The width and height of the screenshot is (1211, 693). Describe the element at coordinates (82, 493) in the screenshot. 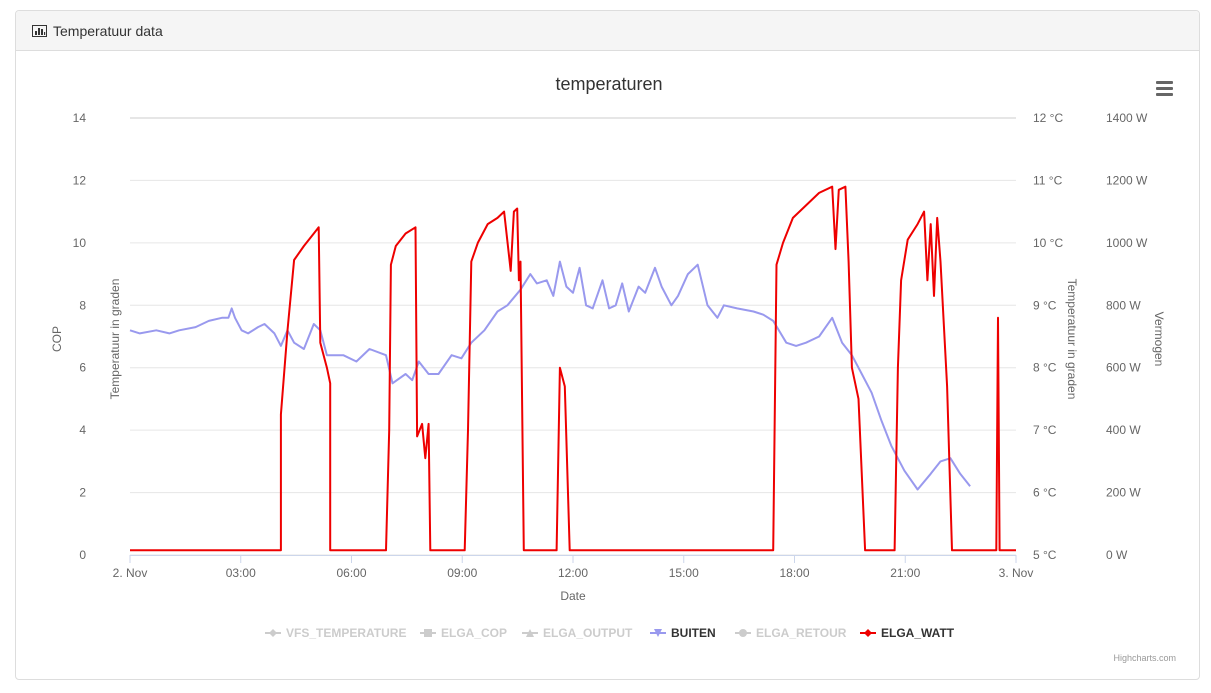

I see `y-tick-label-cop: 2` at that location.